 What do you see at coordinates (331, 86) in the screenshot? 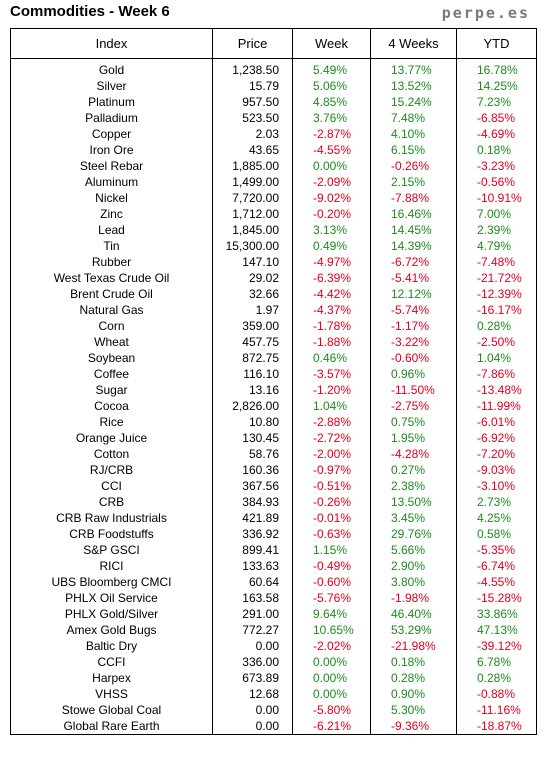
I see `week-cell: 5.06%` at bounding box center [331, 86].